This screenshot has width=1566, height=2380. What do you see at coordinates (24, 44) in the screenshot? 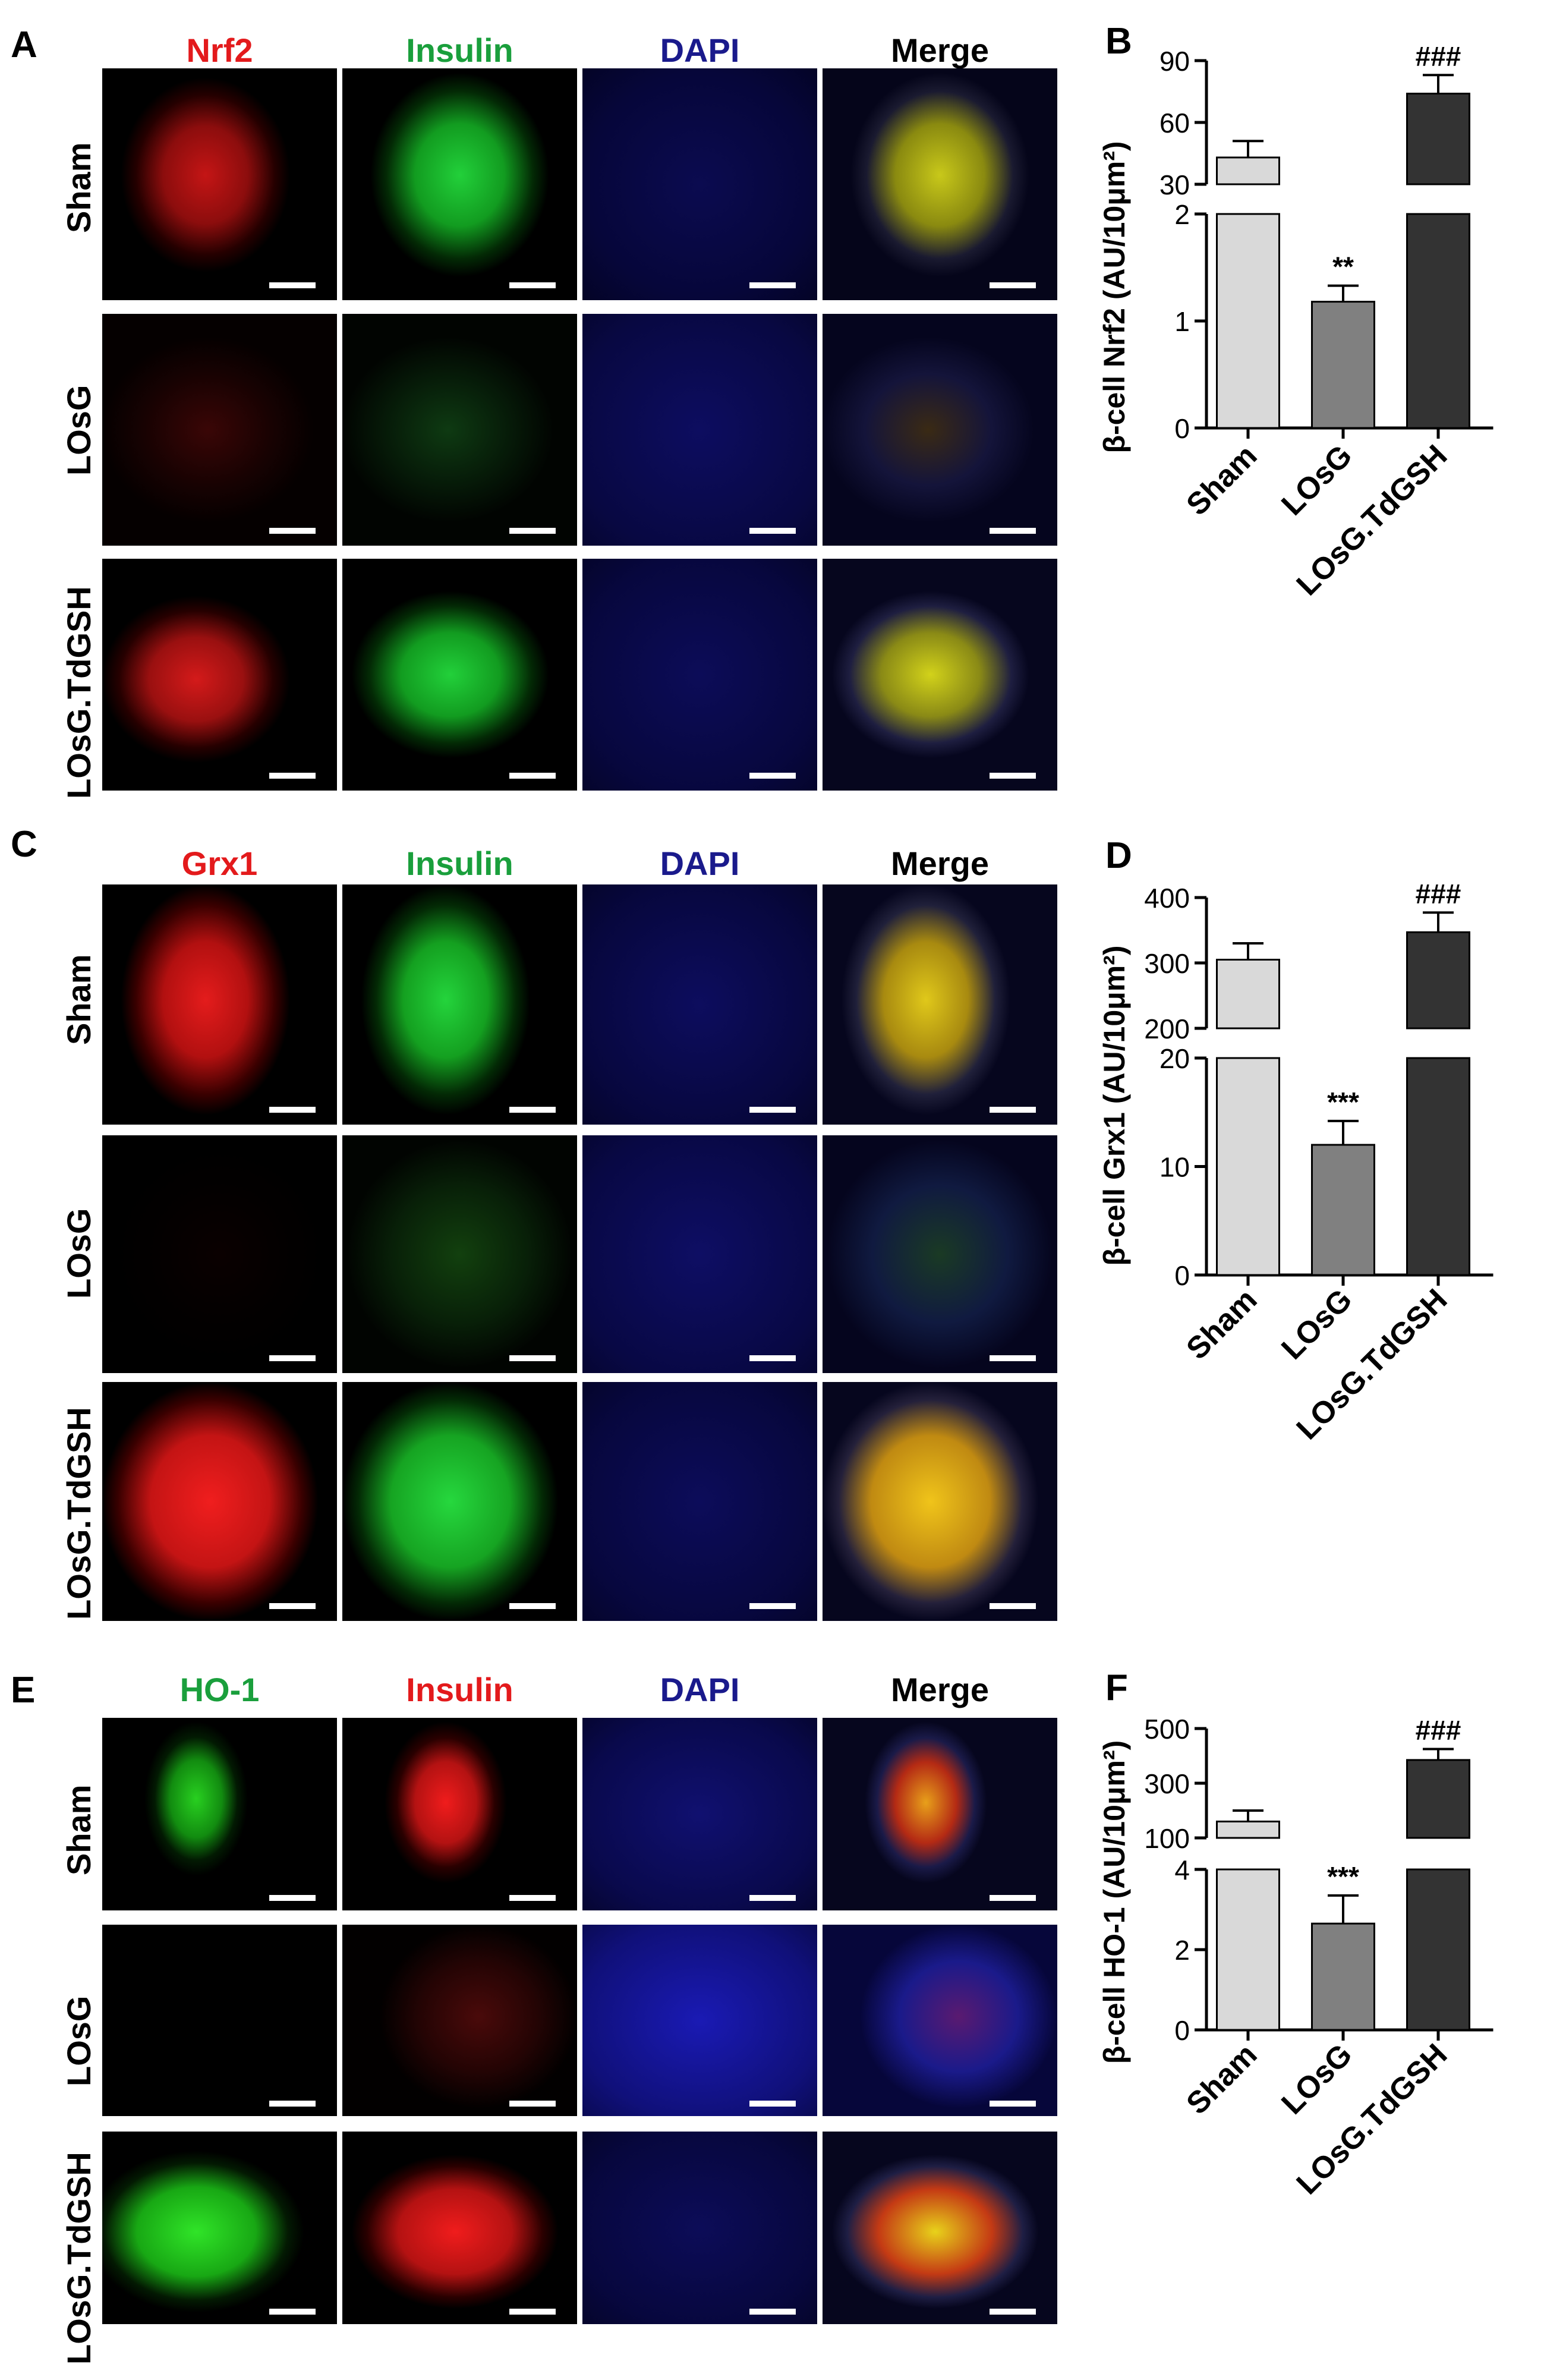
I see `panel-letter-a: A` at bounding box center [24, 44].